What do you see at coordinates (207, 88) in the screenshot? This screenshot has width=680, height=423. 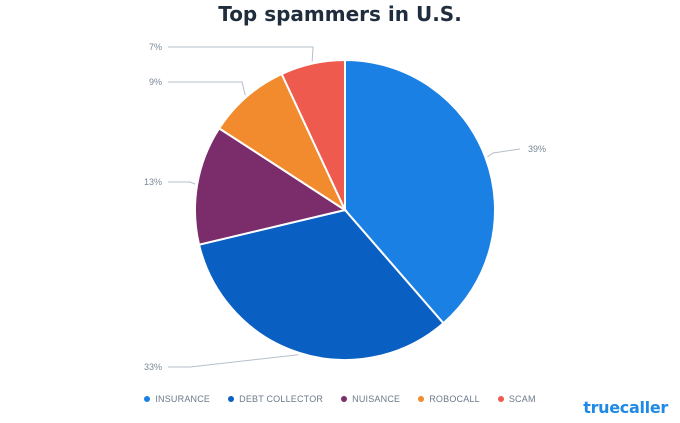 I see `leader-line-robocall` at bounding box center [207, 88].